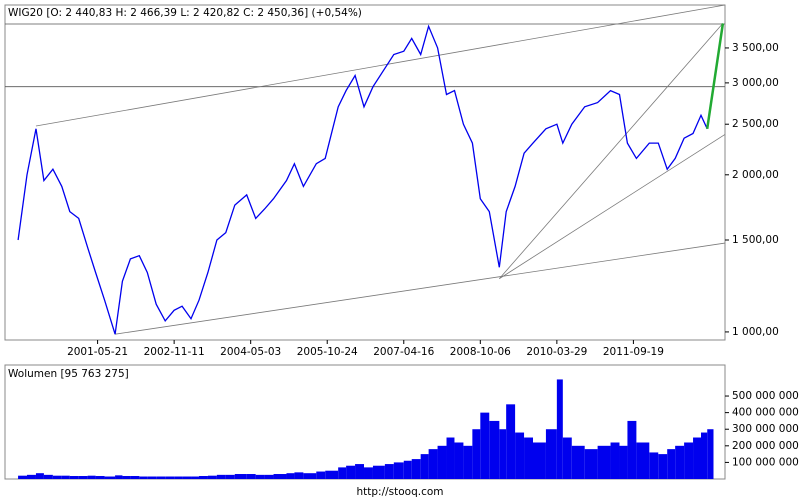  I want to click on price-line, so click(715, 76).